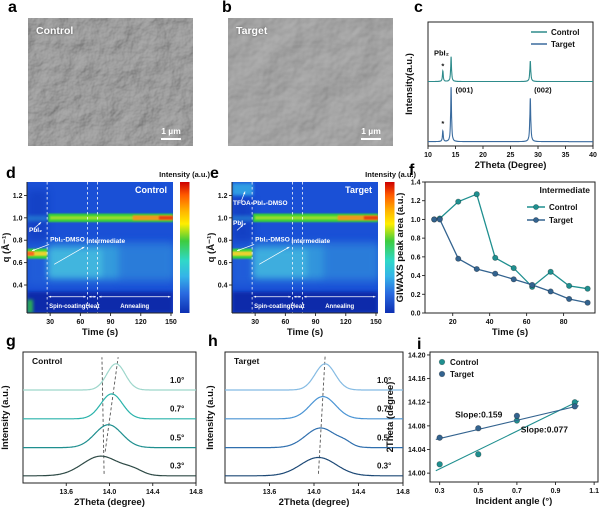  I want to click on sem-label-target: Target, so click(252, 31).